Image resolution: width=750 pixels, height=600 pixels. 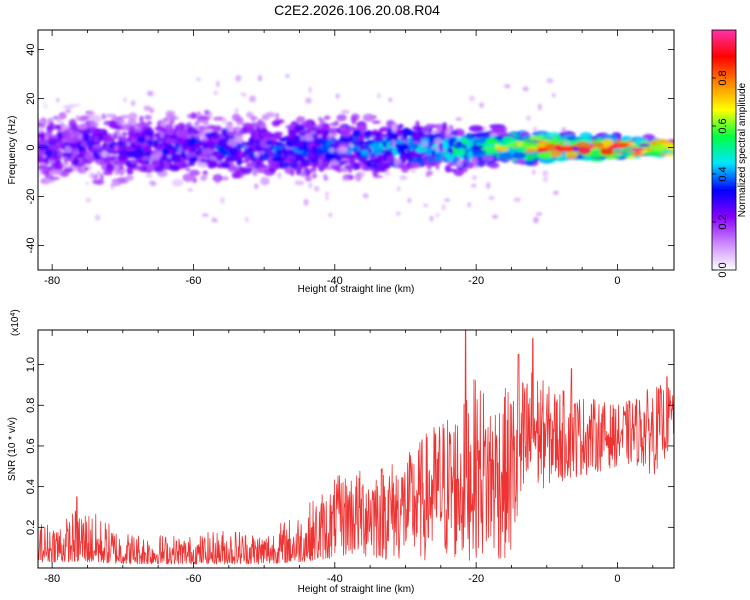 I want to click on snr-ytick-label: 0.8, so click(x=31, y=405).